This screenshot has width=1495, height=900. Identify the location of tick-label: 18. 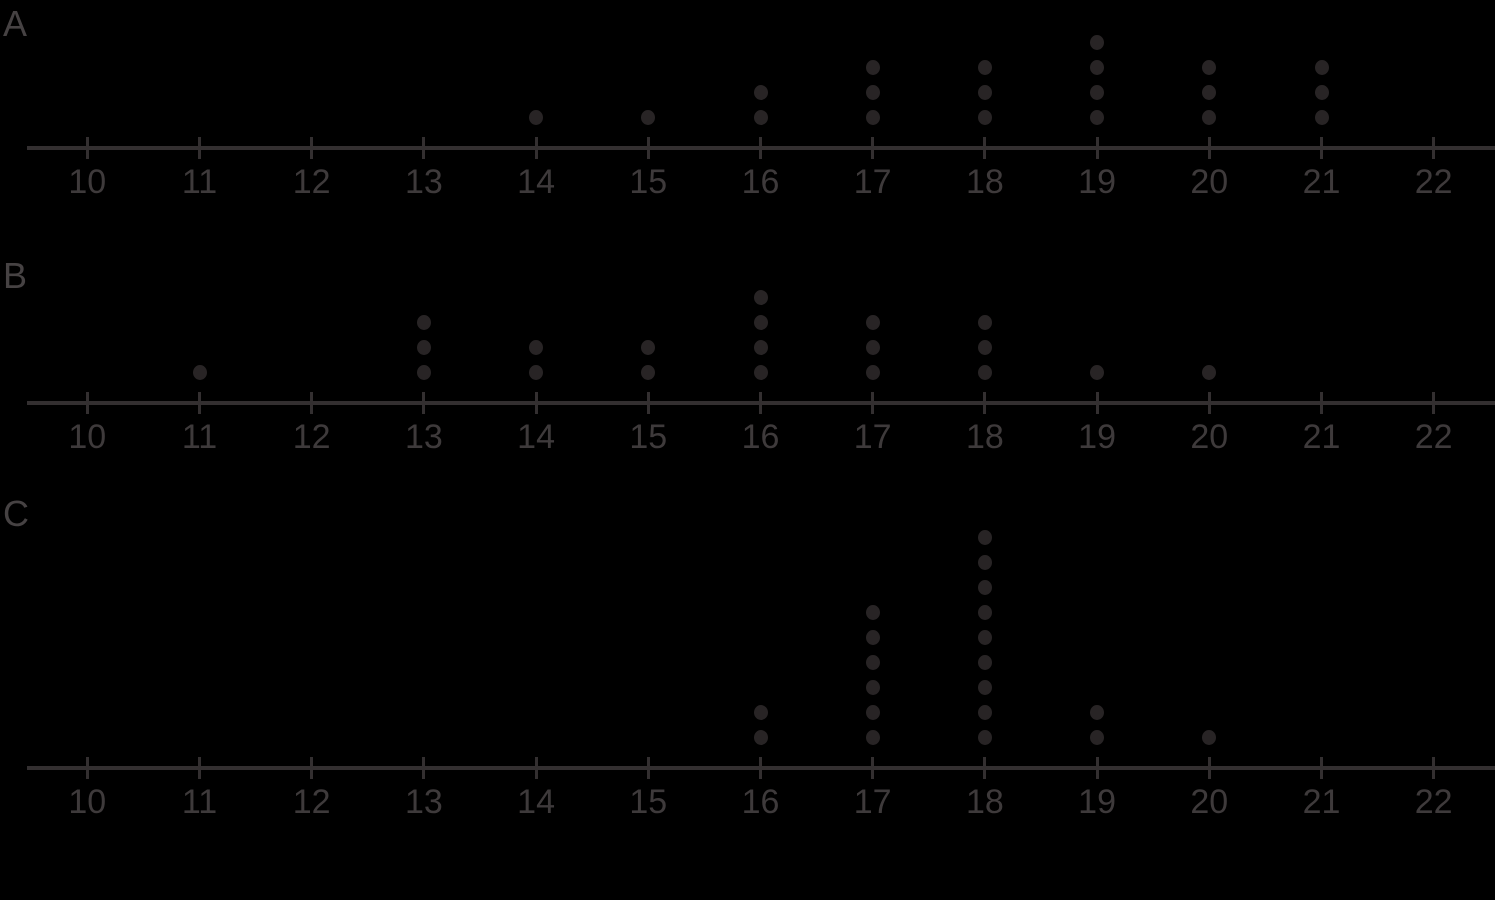
(984, 802).